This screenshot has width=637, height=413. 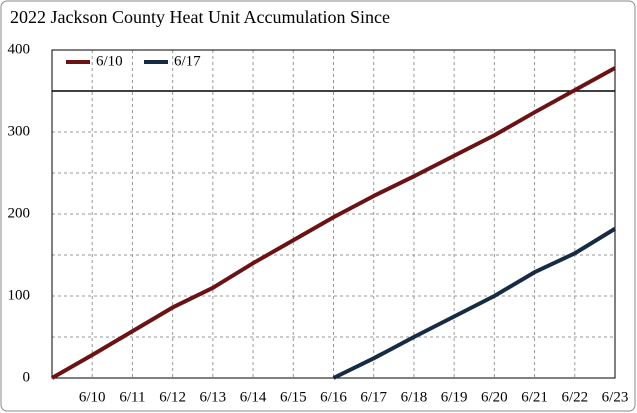 I want to click on x-tick-label: 6/18, so click(x=414, y=397).